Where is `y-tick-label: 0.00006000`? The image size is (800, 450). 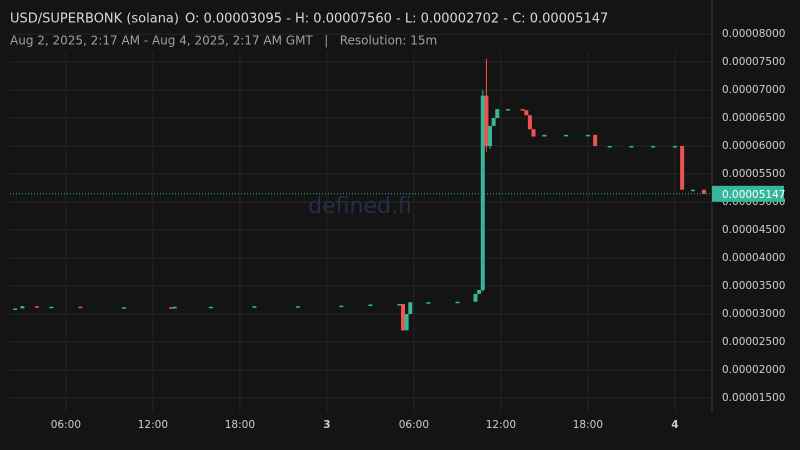
y-tick-label: 0.00006000 is located at coordinates (753, 146).